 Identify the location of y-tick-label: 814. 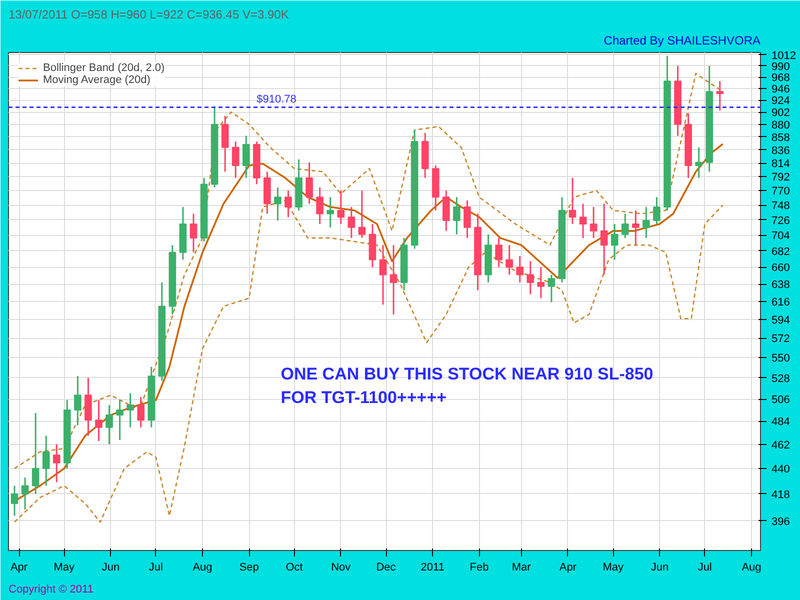
(781, 164).